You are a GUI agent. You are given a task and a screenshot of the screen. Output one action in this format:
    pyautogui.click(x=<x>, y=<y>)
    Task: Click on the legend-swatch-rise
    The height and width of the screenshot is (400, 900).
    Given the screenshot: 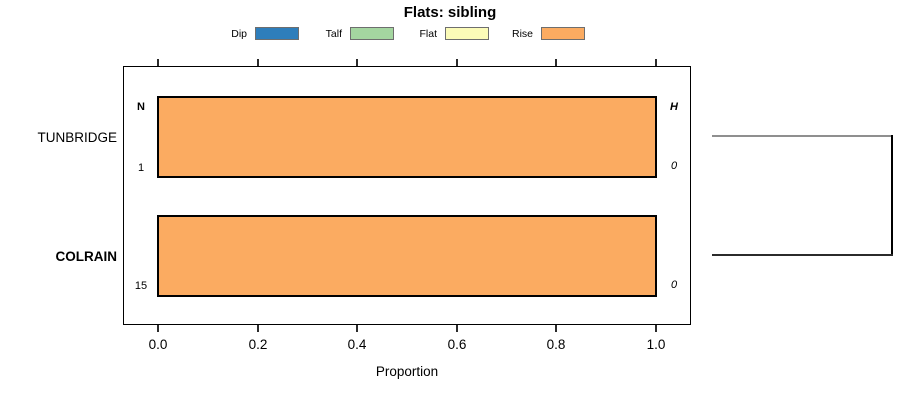 What is the action you would take?
    pyautogui.click(x=563, y=33)
    